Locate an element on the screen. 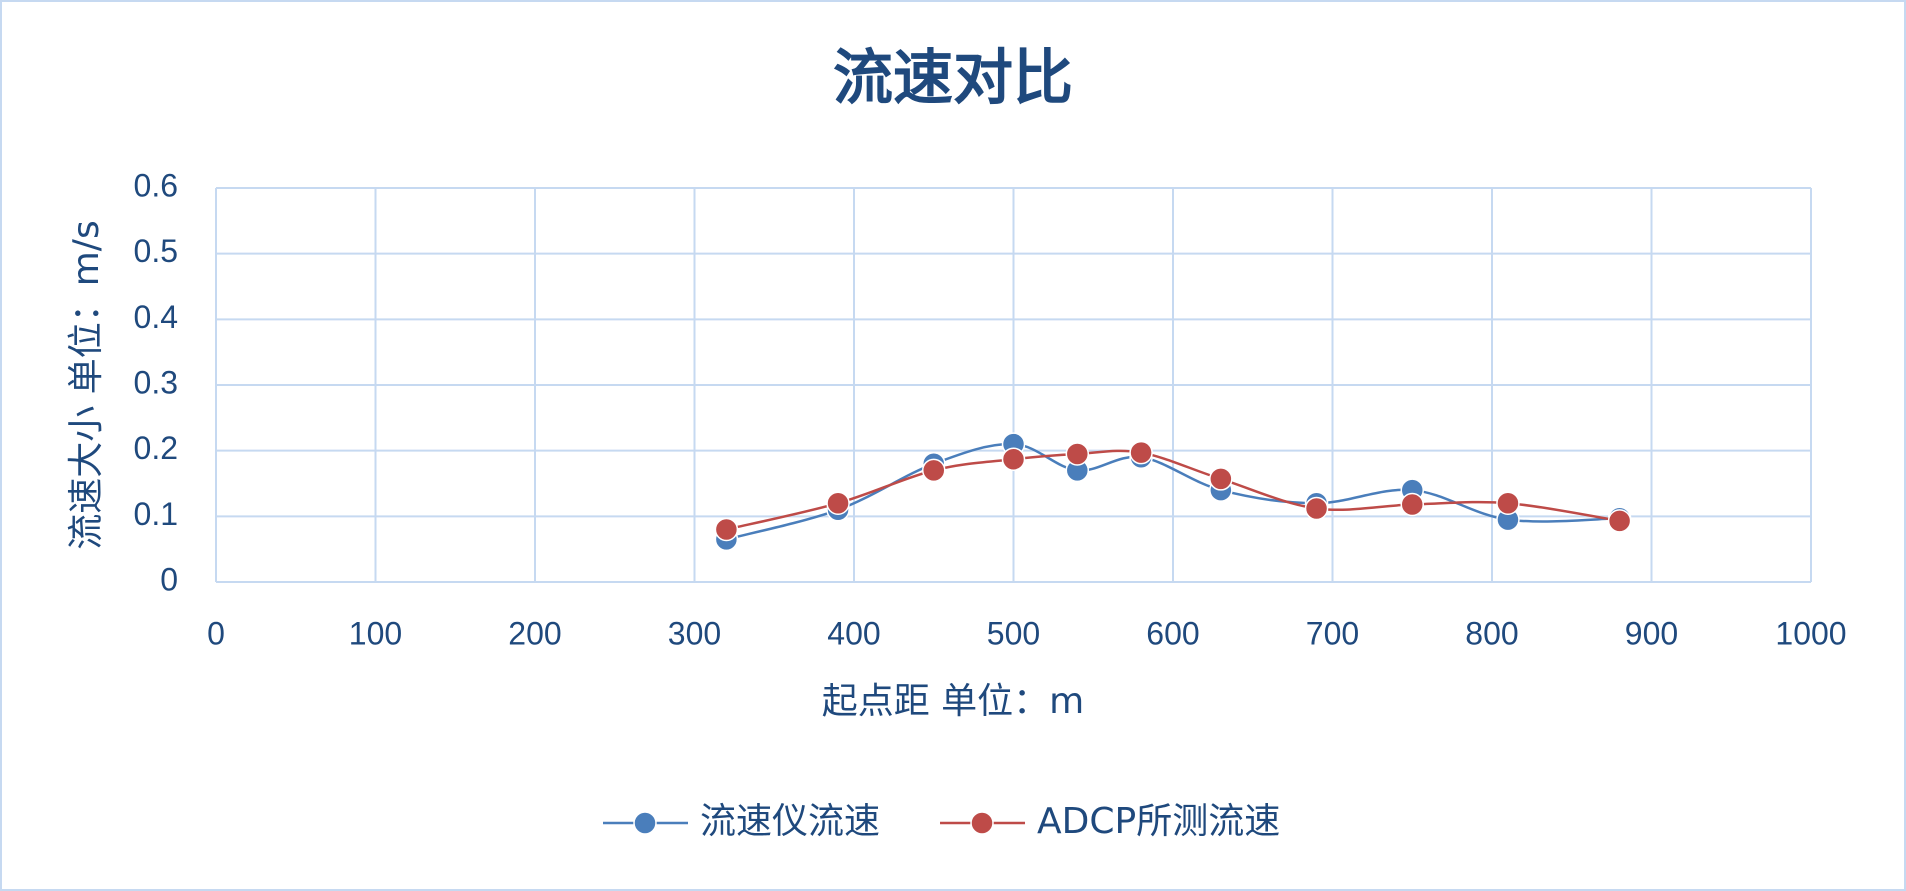 Image resolution: width=1906 pixels, height=891 pixels. x-tick-label: 1000 is located at coordinates (1810, 633).